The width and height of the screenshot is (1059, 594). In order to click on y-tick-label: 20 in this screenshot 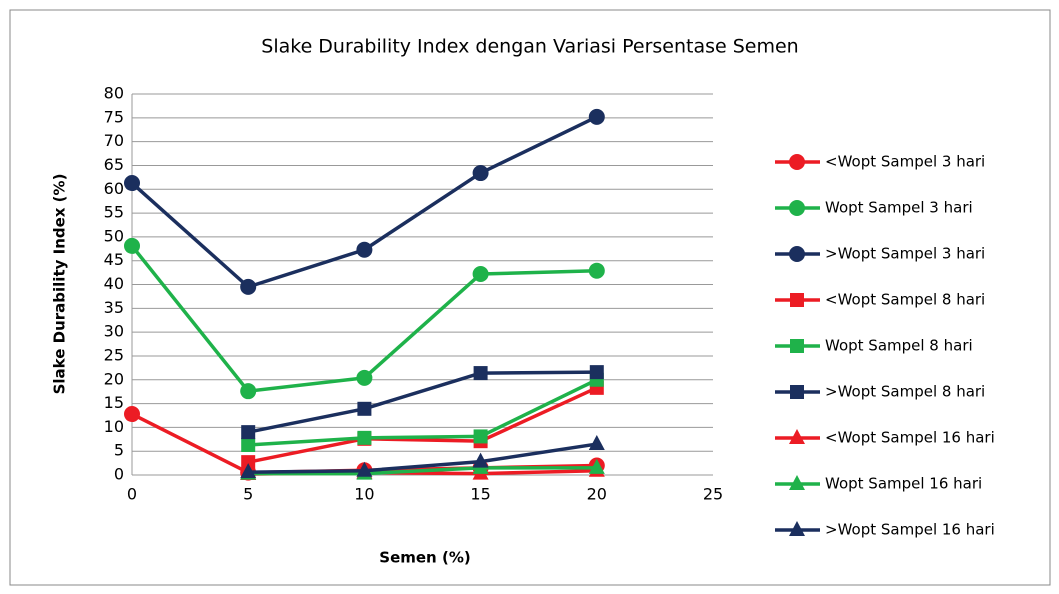, I will do `click(114, 378)`.